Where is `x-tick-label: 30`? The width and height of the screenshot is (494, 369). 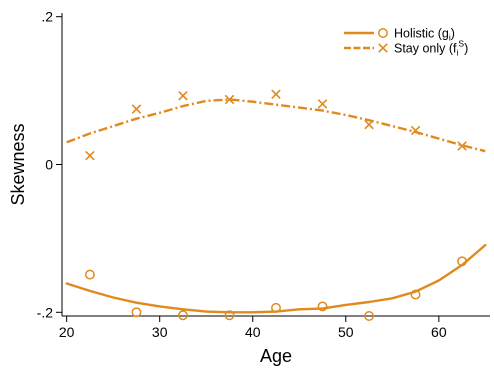
x-tick-label: 30 is located at coordinates (160, 332).